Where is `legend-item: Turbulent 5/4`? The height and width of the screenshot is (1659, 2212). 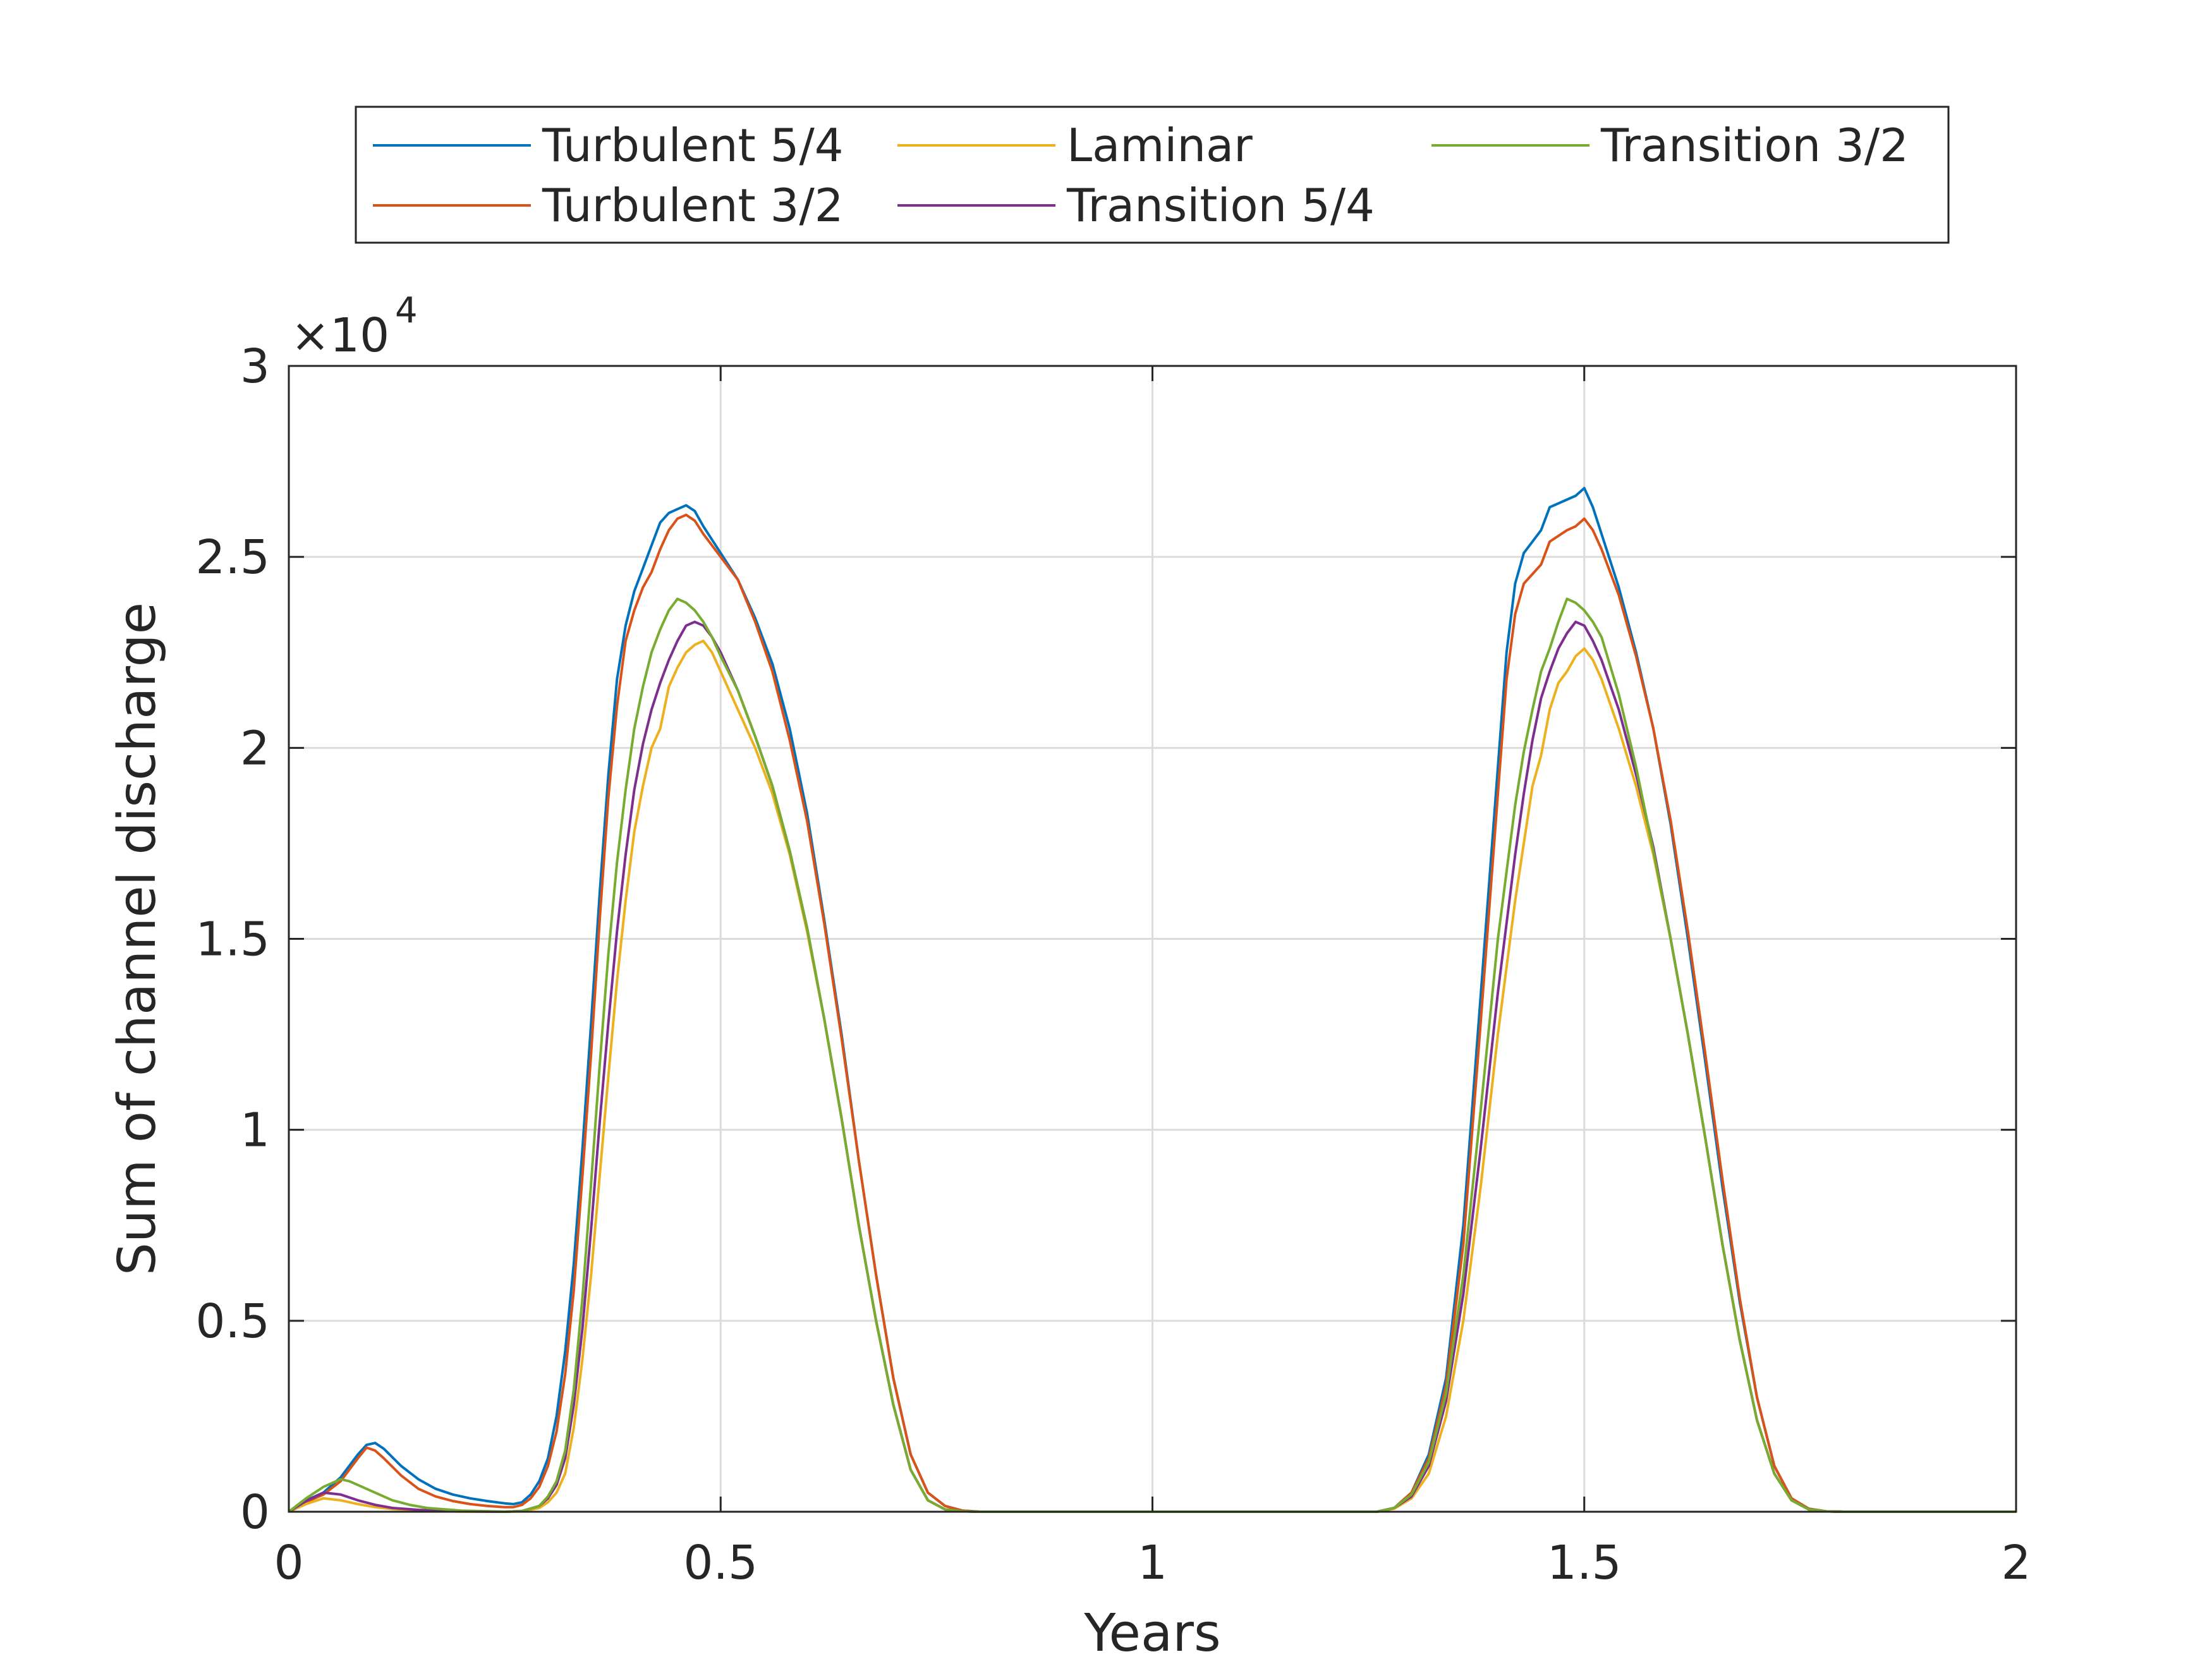 legend-item: Turbulent 5/4 is located at coordinates (608, 145).